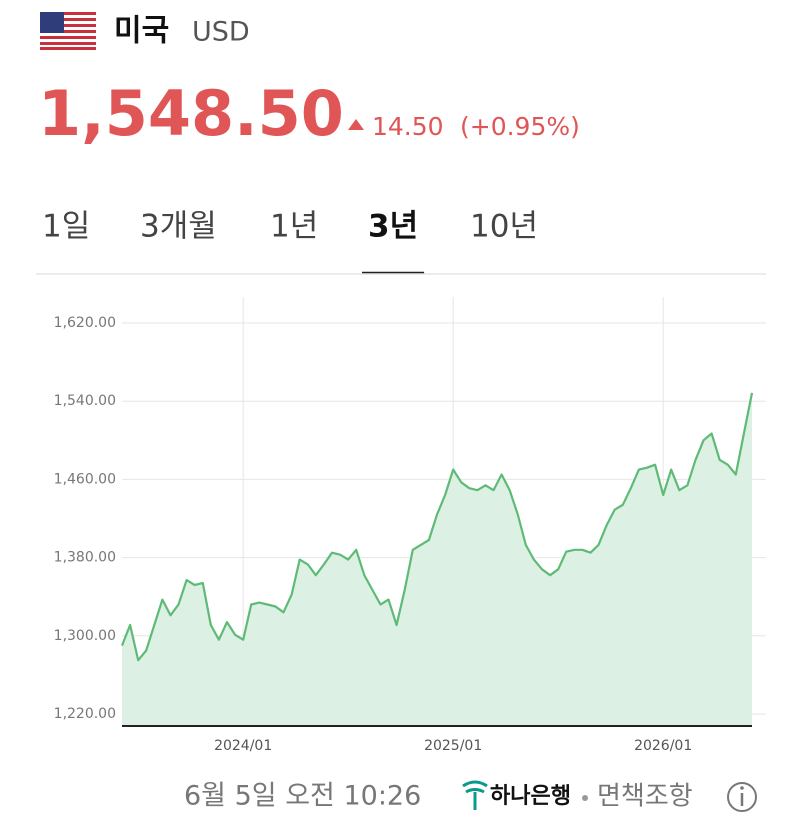  I want to click on x-tick-label: 2026/01, so click(663, 746).